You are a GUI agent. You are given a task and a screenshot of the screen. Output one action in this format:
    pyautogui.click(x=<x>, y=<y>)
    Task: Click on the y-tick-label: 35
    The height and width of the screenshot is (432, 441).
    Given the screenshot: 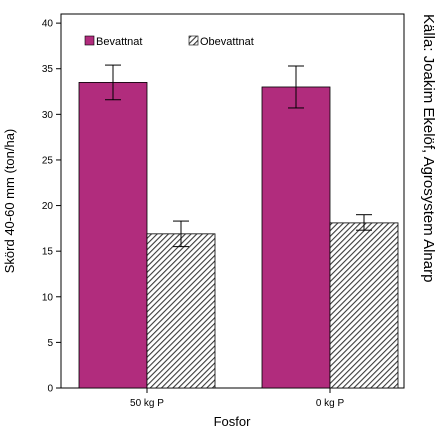 What is the action you would take?
    pyautogui.click(x=48, y=69)
    